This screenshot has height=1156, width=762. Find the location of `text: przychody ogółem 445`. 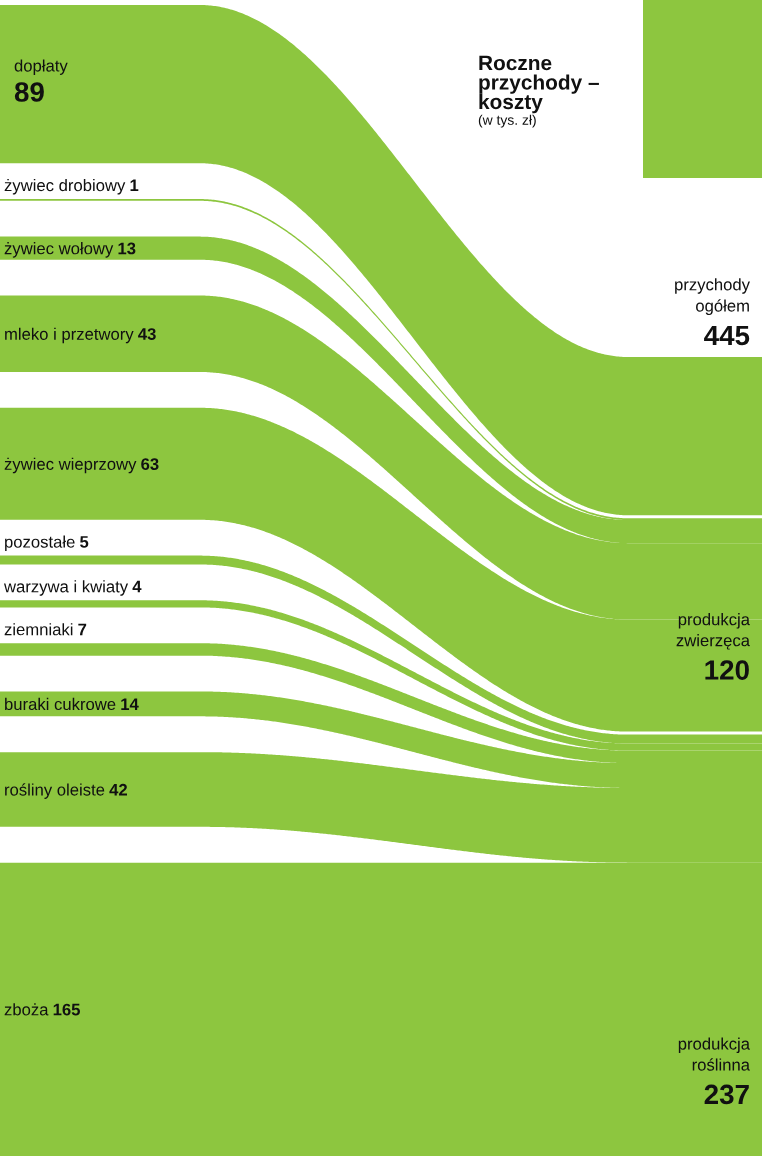

text: przychody ogółem 445 is located at coordinates (712, 312).